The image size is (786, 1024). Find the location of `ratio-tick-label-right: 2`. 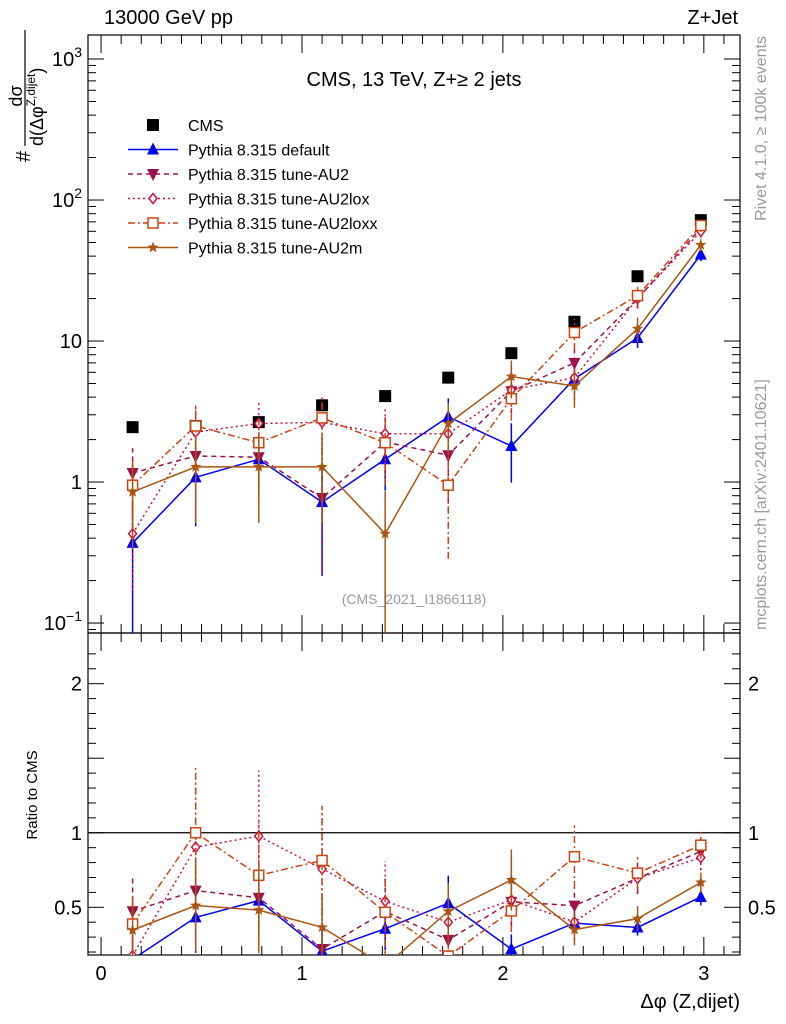

ratio-tick-label-right: 2 is located at coordinates (753, 685).